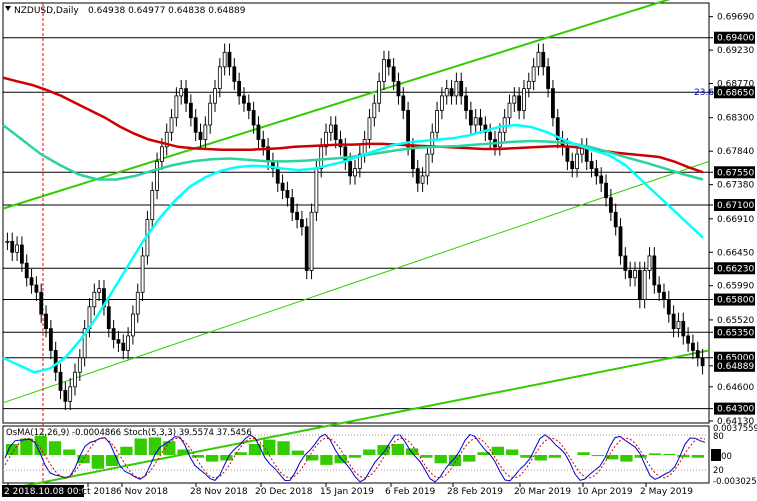 This screenshot has height=501, width=757. Describe the element at coordinates (735, 51) in the screenshot. I see `price-tick-label: 0.69230` at that location.